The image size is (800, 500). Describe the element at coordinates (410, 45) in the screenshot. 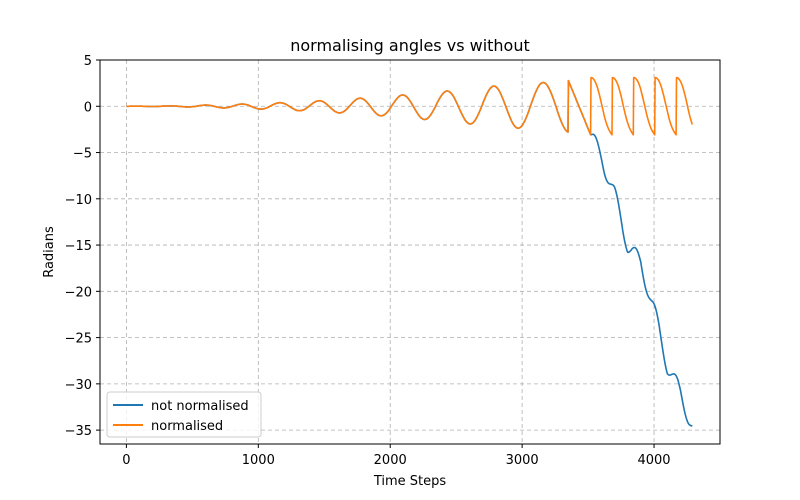

I see `chart-title: normalising angles vs without` at that location.